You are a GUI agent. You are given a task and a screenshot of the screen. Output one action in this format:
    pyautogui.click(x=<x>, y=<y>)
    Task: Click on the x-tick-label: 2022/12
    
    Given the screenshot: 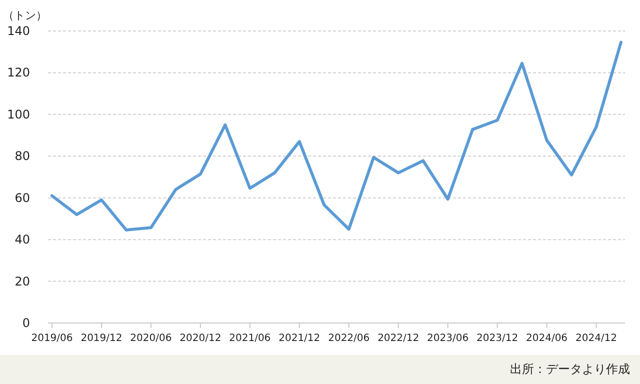 What is the action you would take?
    pyautogui.click(x=399, y=338)
    